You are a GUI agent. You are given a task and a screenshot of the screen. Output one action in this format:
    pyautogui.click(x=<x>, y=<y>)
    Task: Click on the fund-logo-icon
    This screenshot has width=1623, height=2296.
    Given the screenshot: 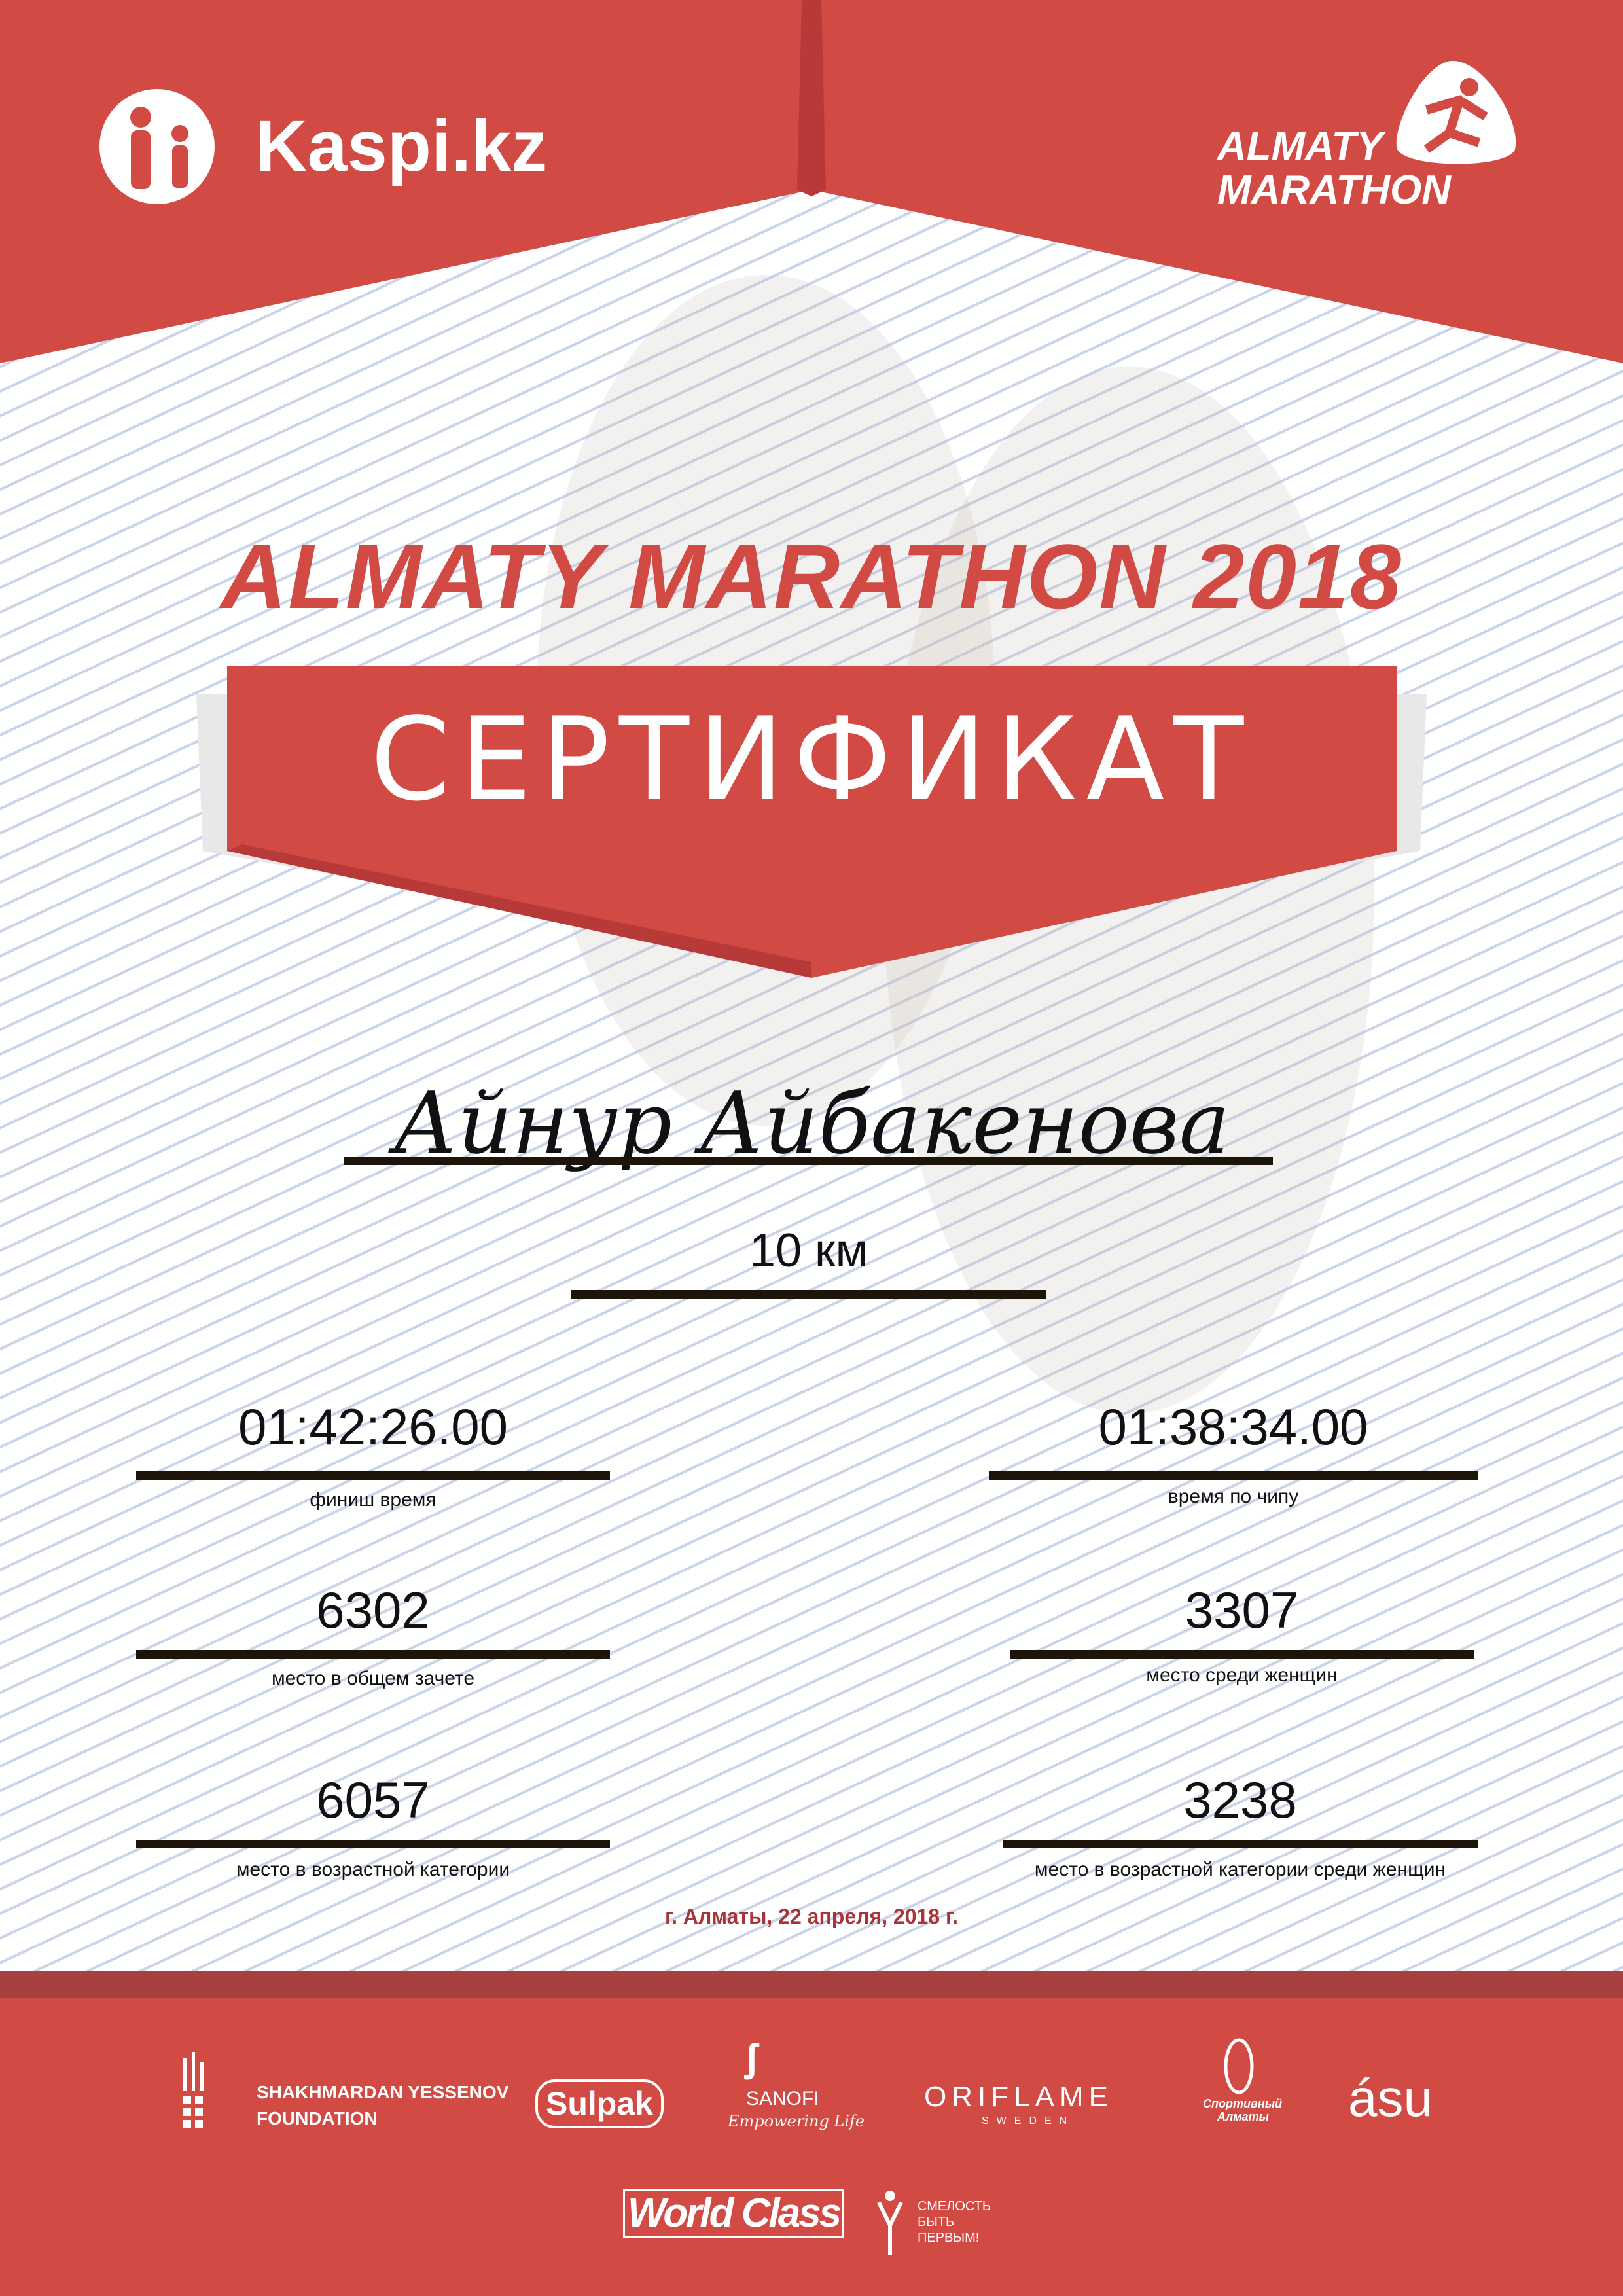 What is the action you would take?
    pyautogui.click(x=890, y=2223)
    